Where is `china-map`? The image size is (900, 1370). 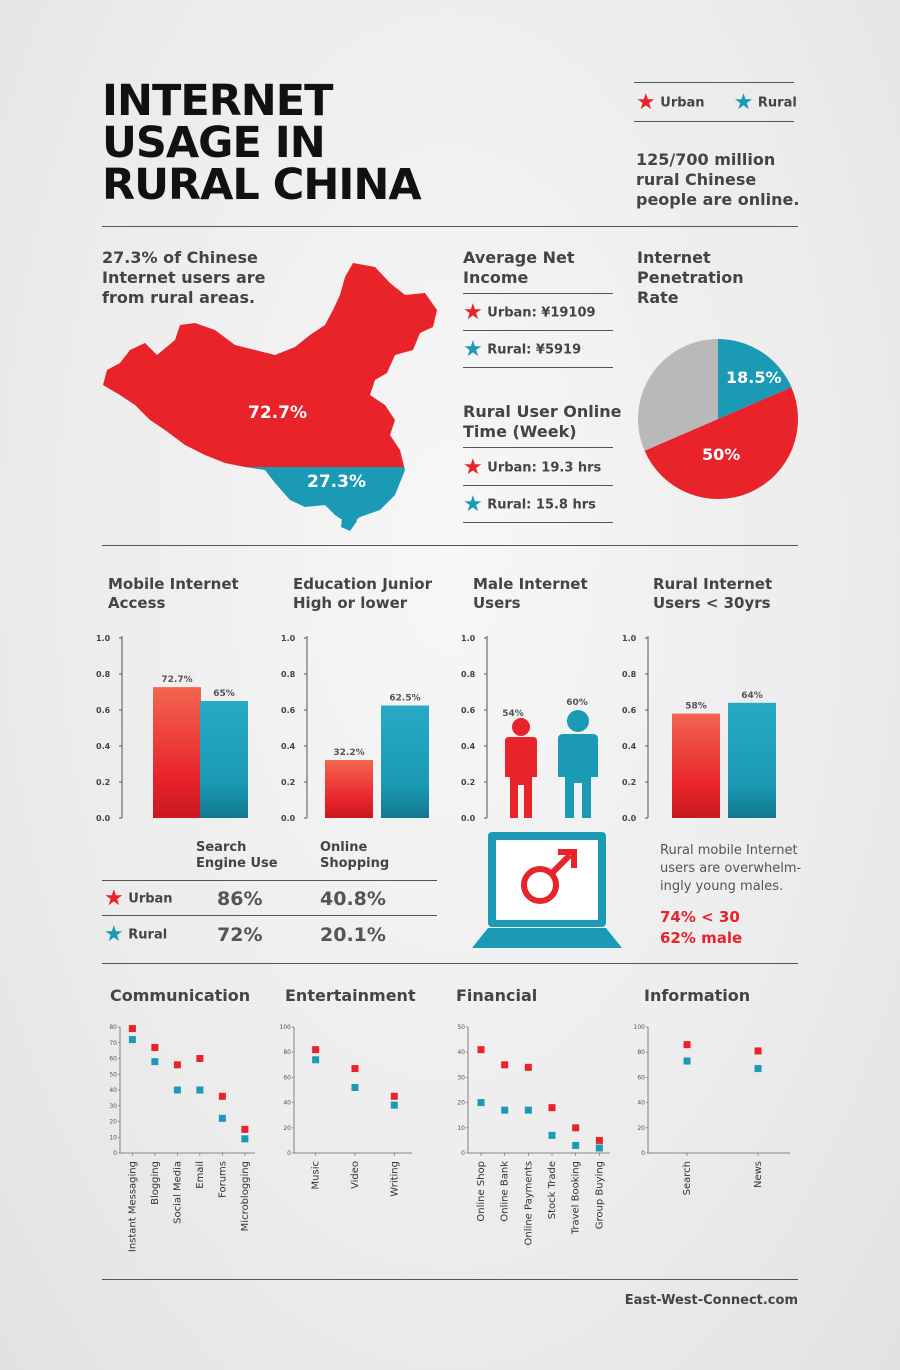 china-map is located at coordinates (270, 397).